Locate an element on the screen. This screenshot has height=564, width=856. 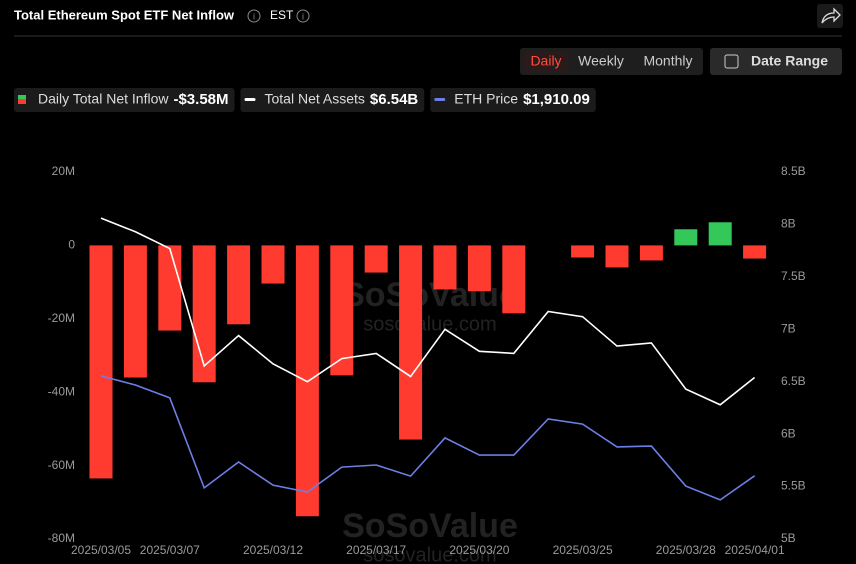
period-button: Daily is located at coordinates (545, 61).